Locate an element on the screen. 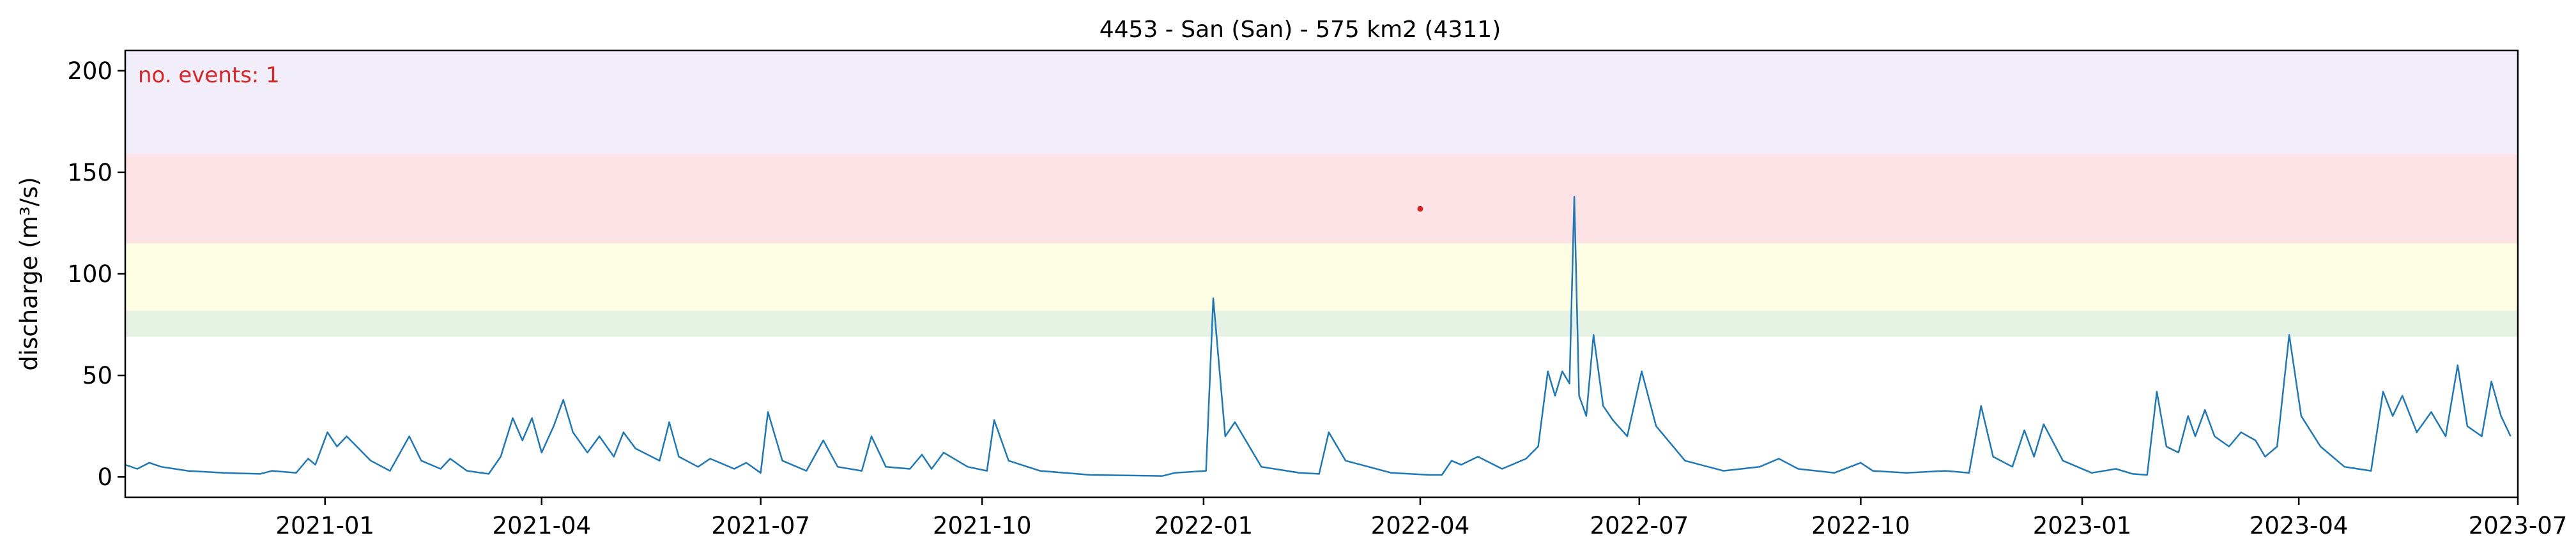 The image size is (2576, 556). event-markers is located at coordinates (1420, 209).